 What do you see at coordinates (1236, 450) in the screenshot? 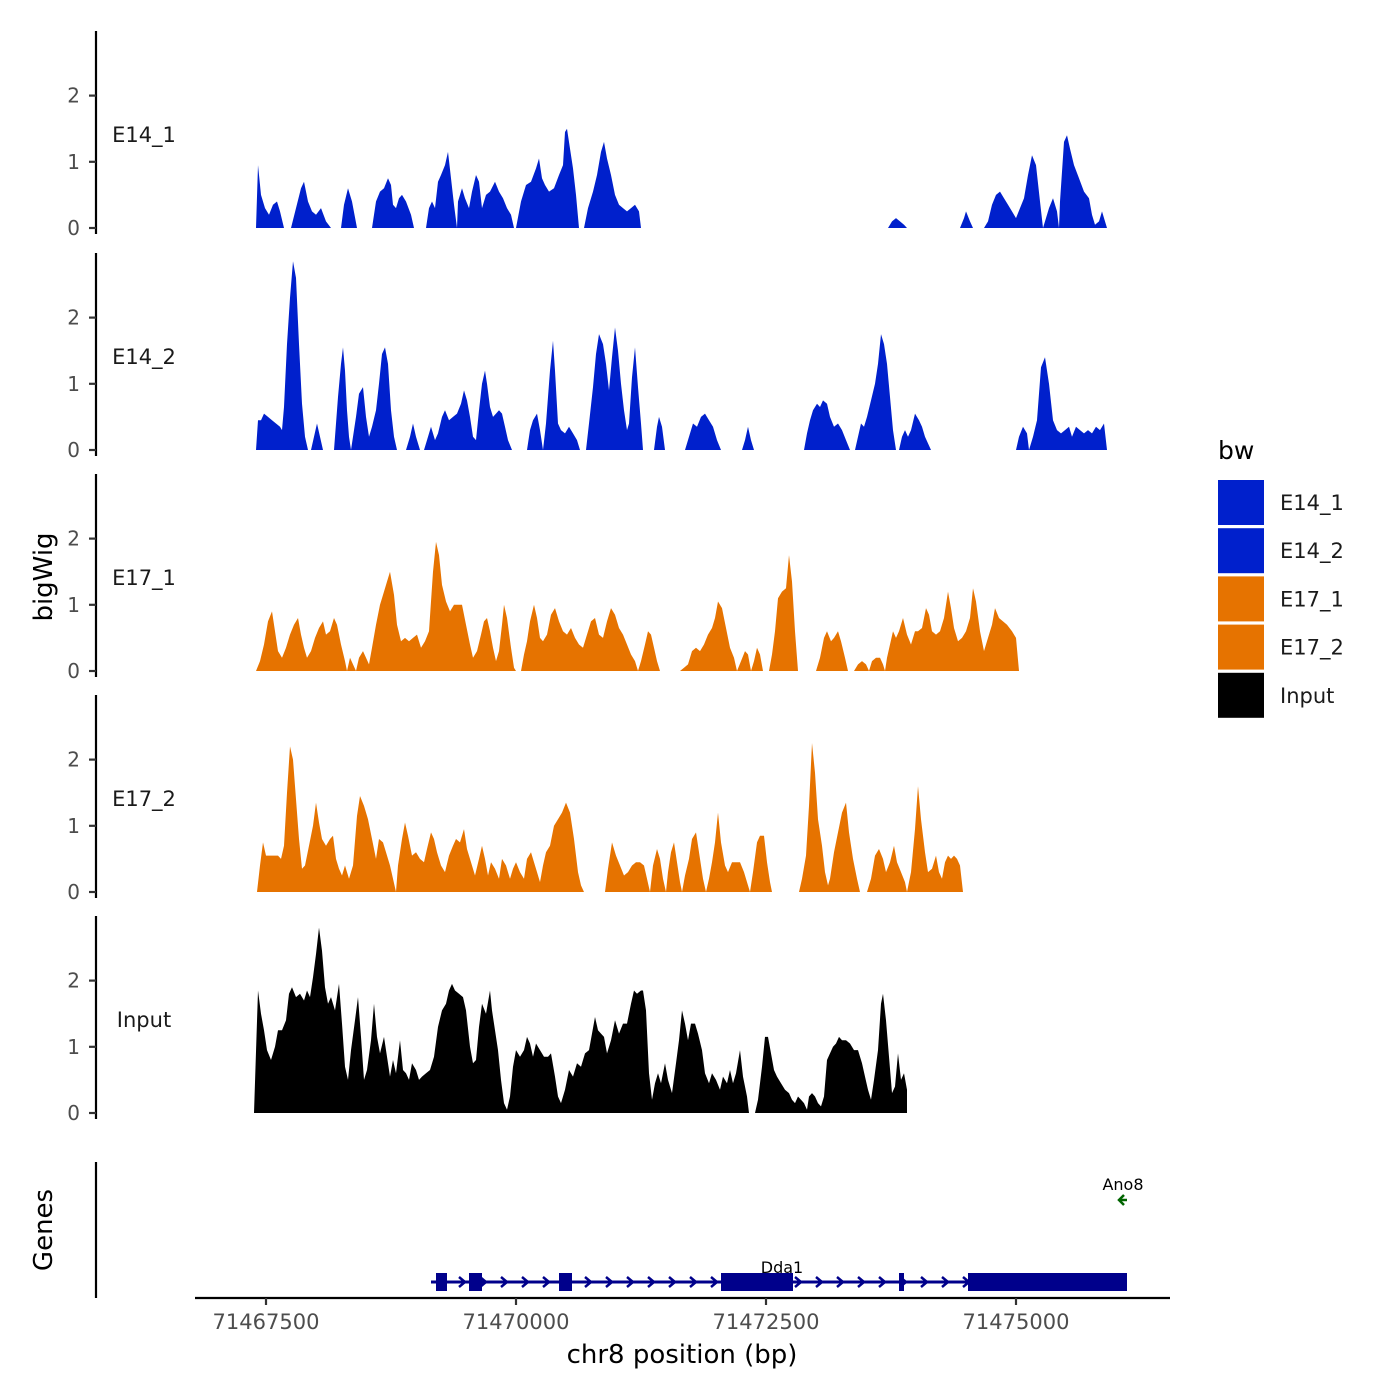
I see `legend-title: bw` at bounding box center [1236, 450].